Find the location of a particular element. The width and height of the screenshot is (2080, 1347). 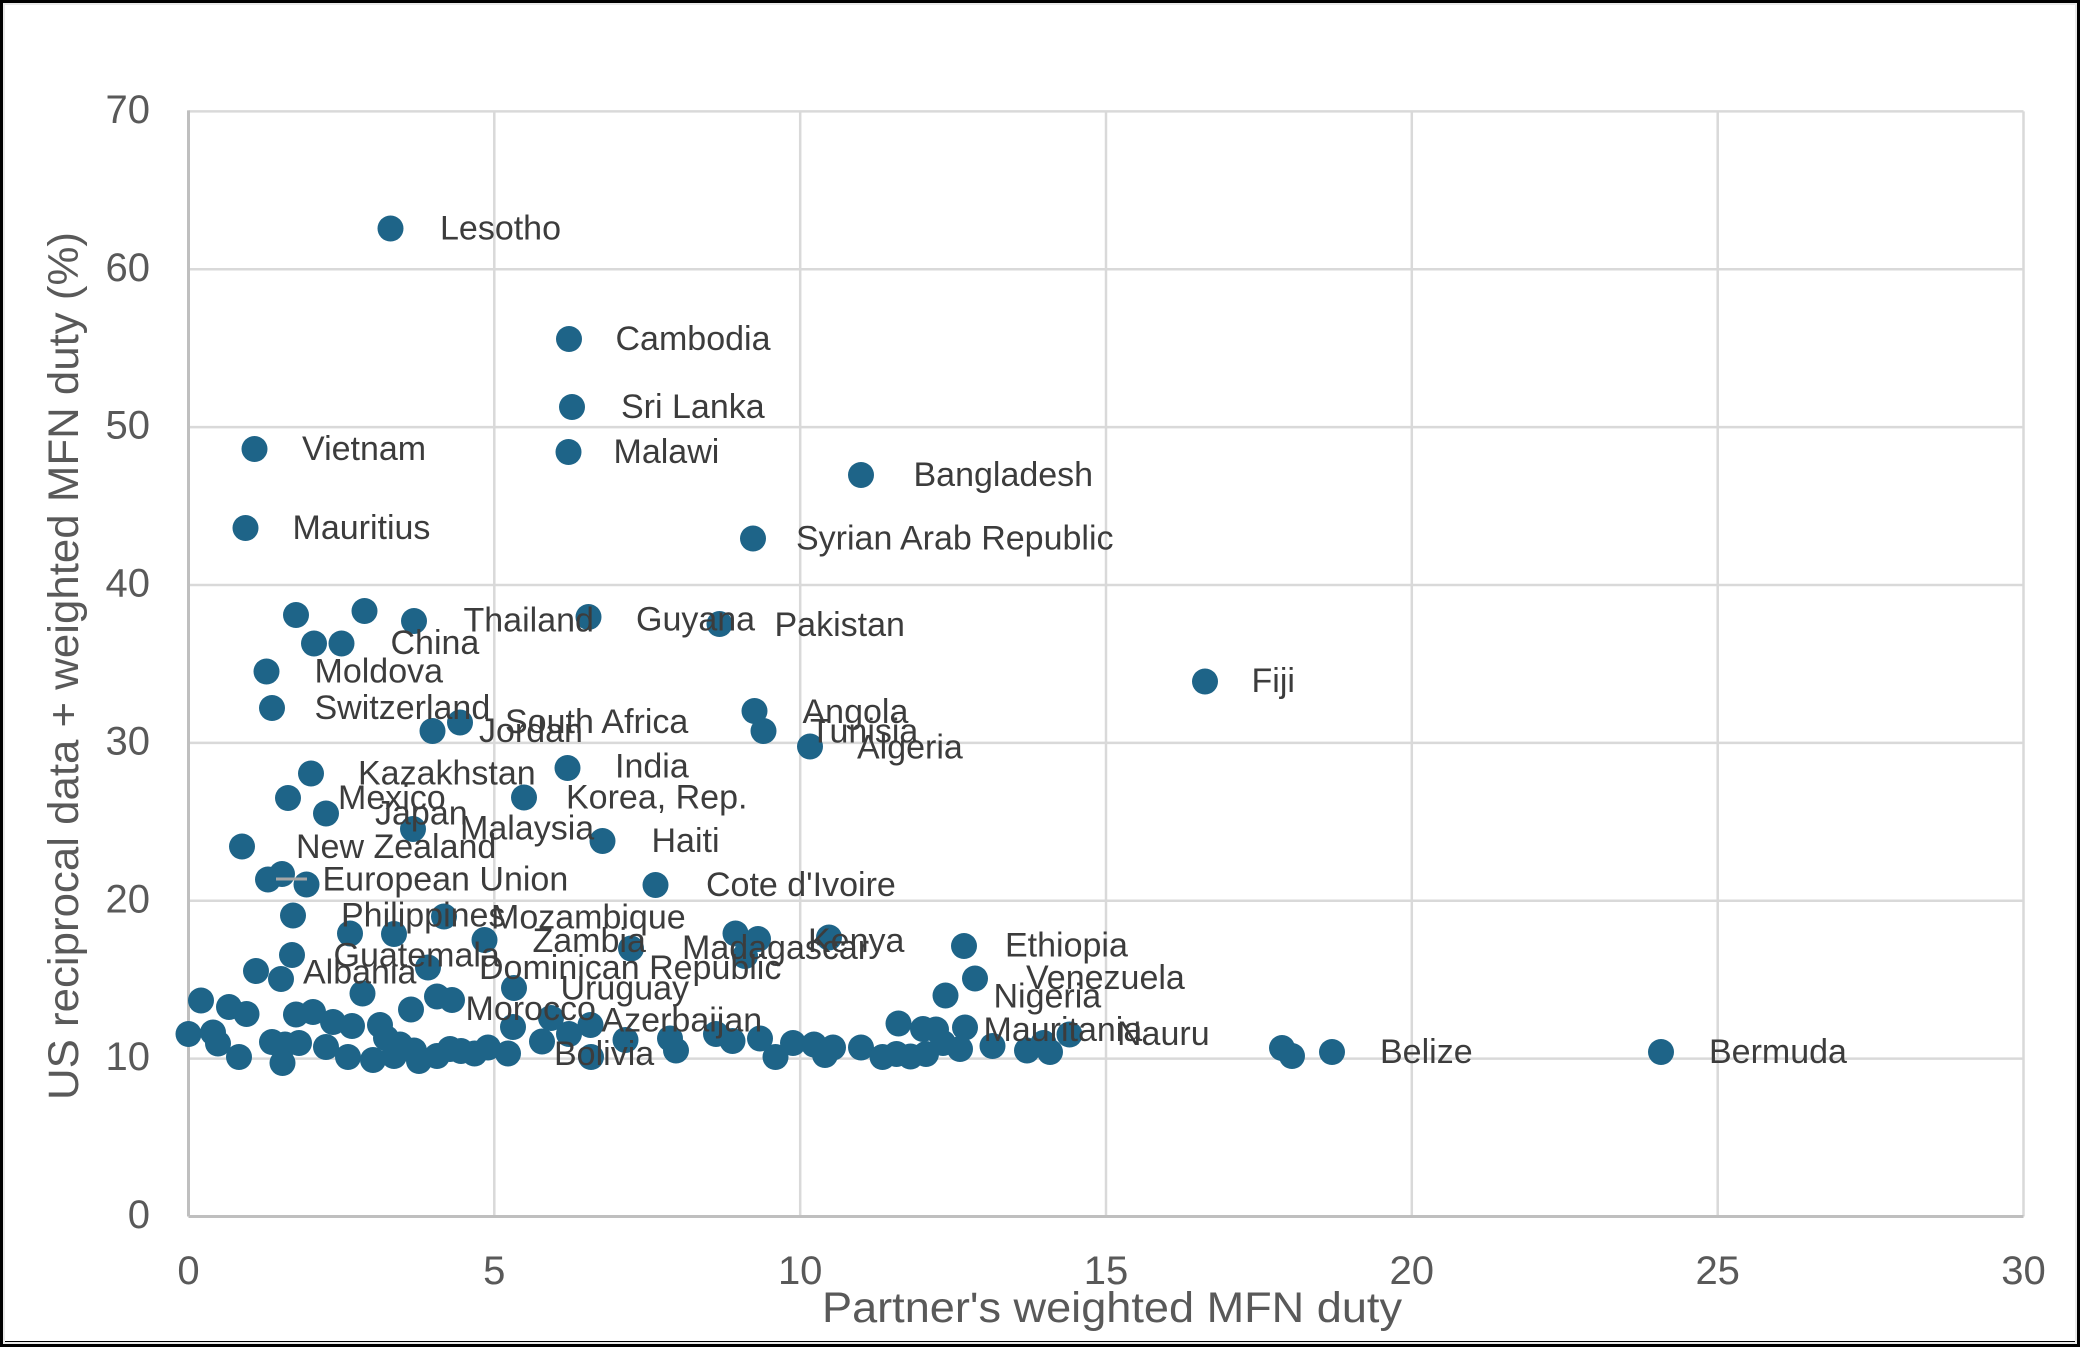

svg-text: Nauru is located at coordinates (1163, 1034).